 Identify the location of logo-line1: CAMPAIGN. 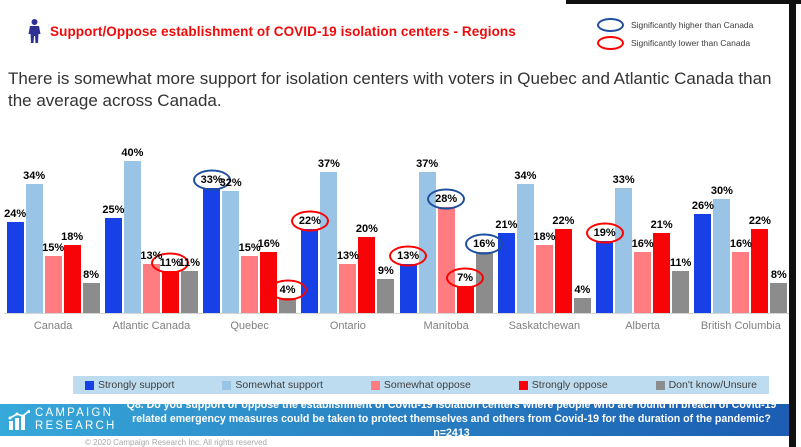
(74, 413).